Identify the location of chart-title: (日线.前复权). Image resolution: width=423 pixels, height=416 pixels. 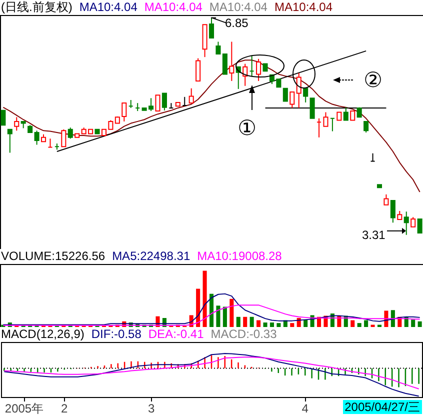
(36, 7).